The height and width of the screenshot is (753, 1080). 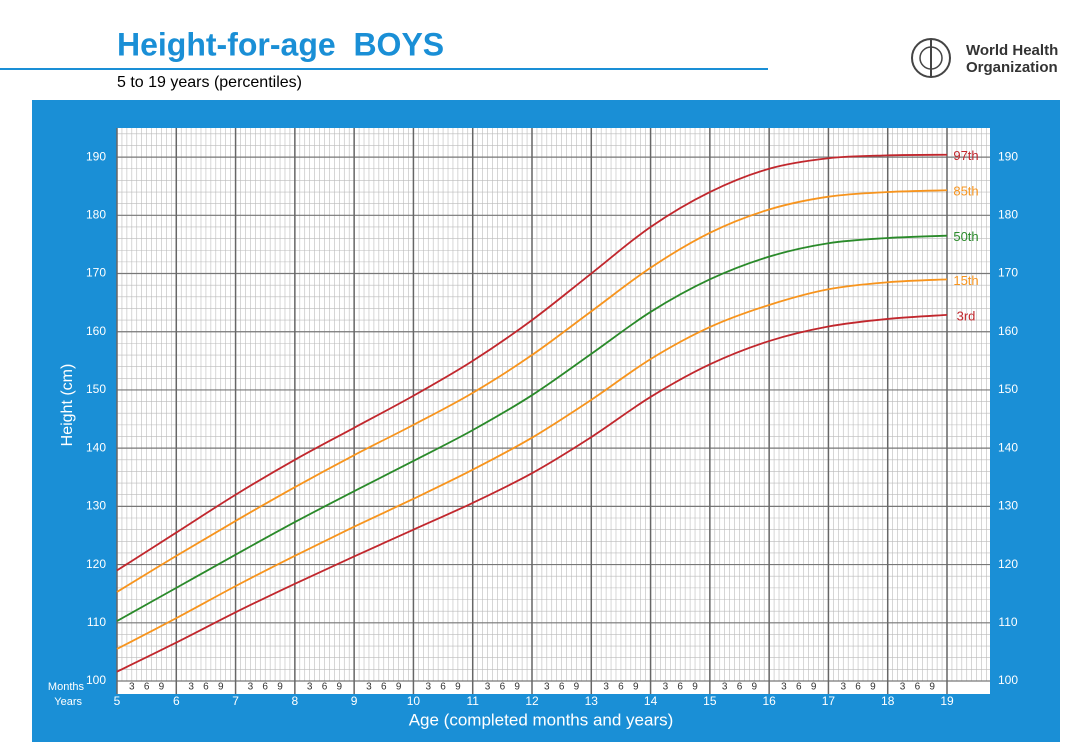 What do you see at coordinates (965, 280) in the screenshot?
I see `line-label: 15th` at bounding box center [965, 280].